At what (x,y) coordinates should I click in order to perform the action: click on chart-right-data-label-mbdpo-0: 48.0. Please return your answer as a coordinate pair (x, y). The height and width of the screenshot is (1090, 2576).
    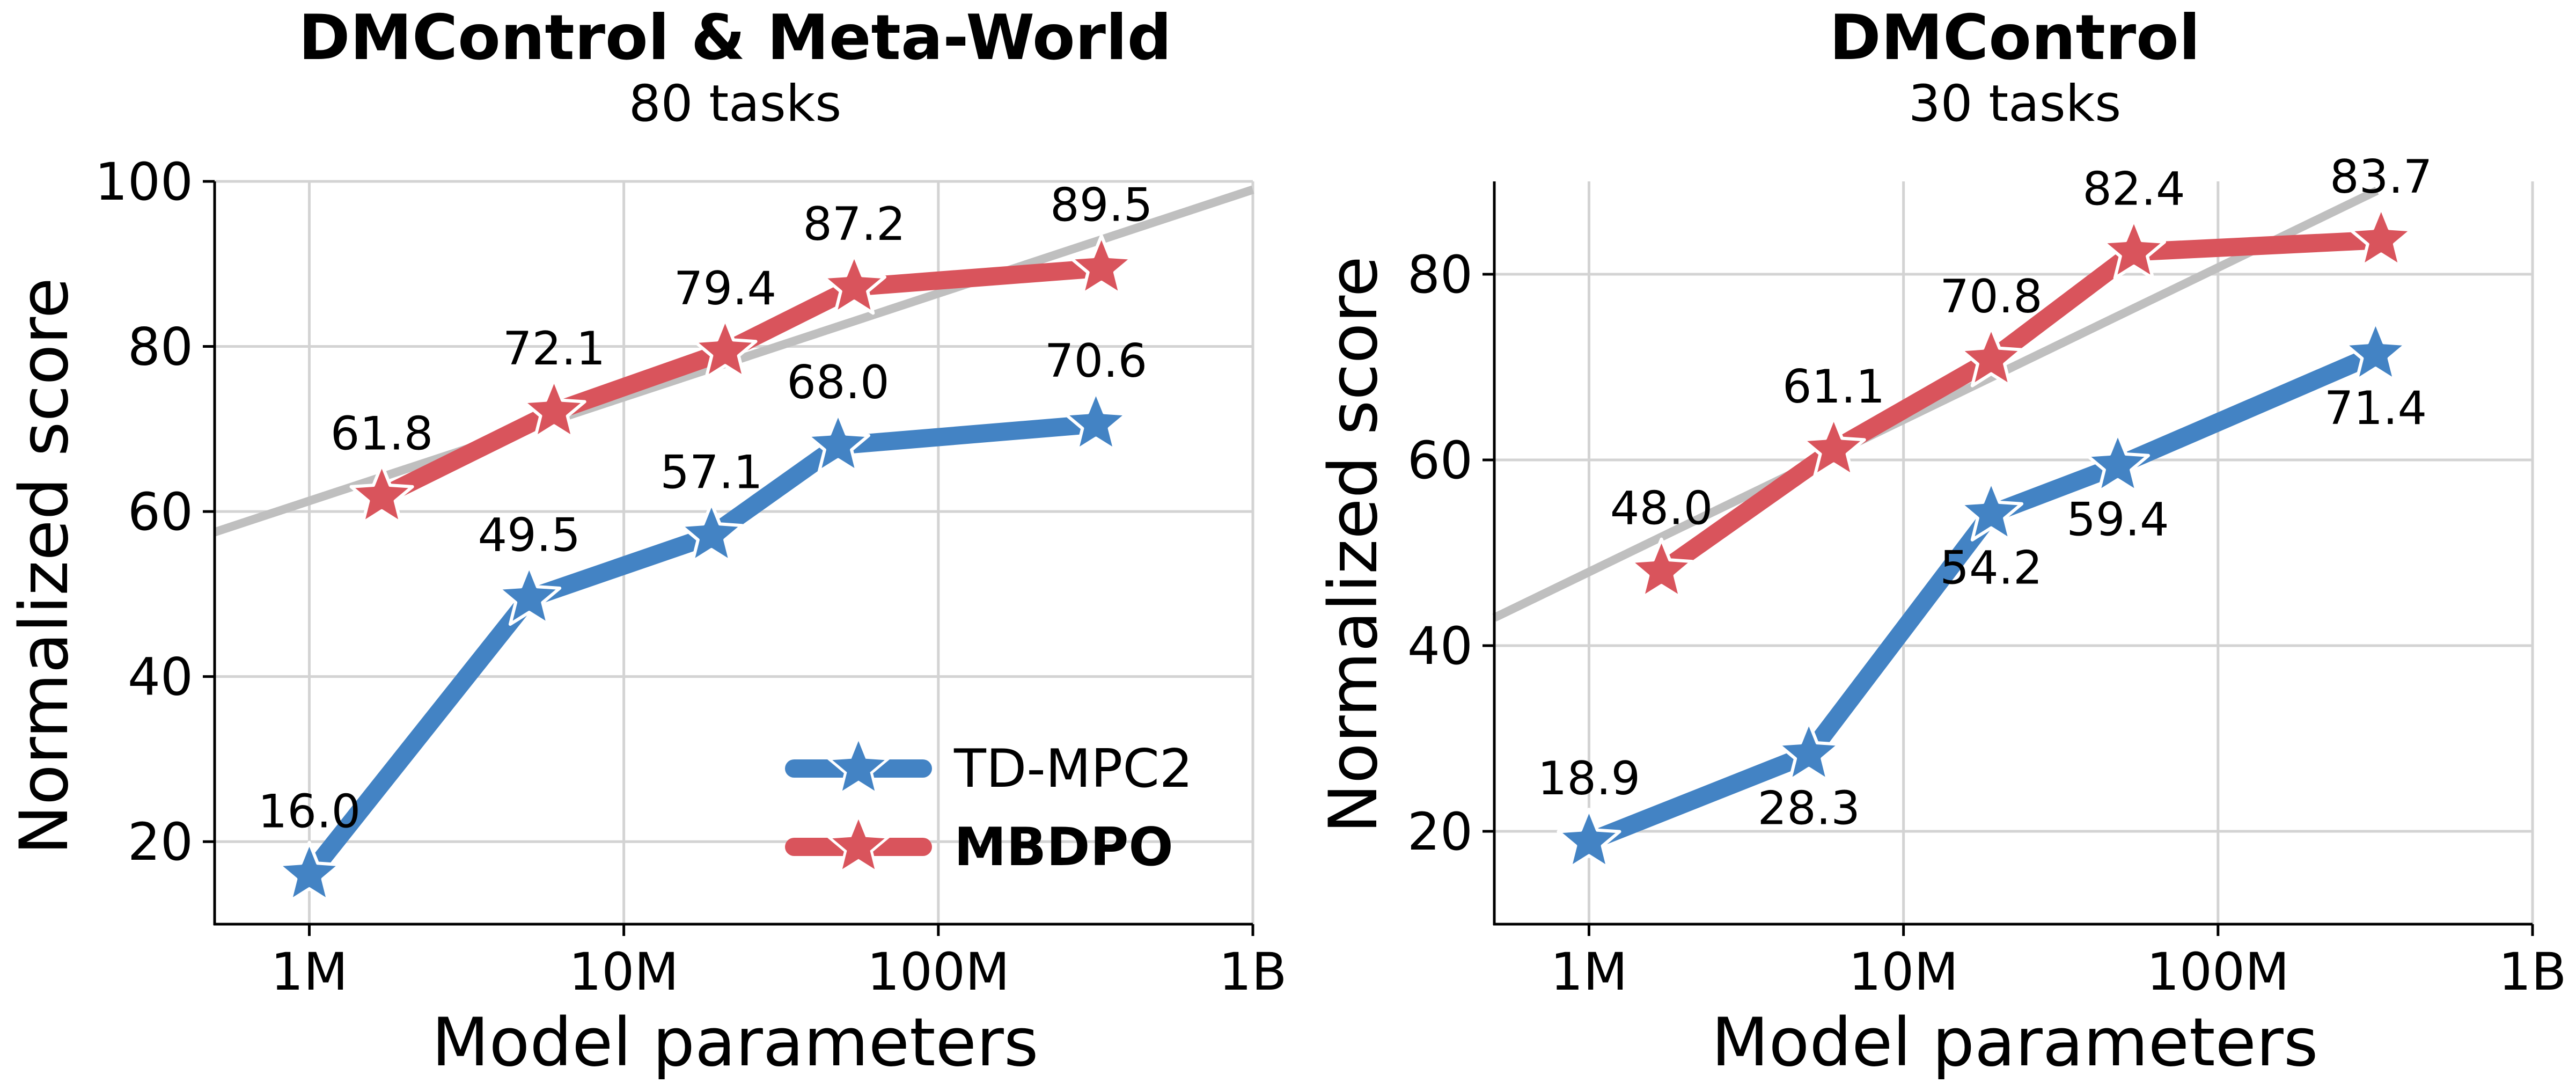
    Looking at the image, I should click on (1661, 509).